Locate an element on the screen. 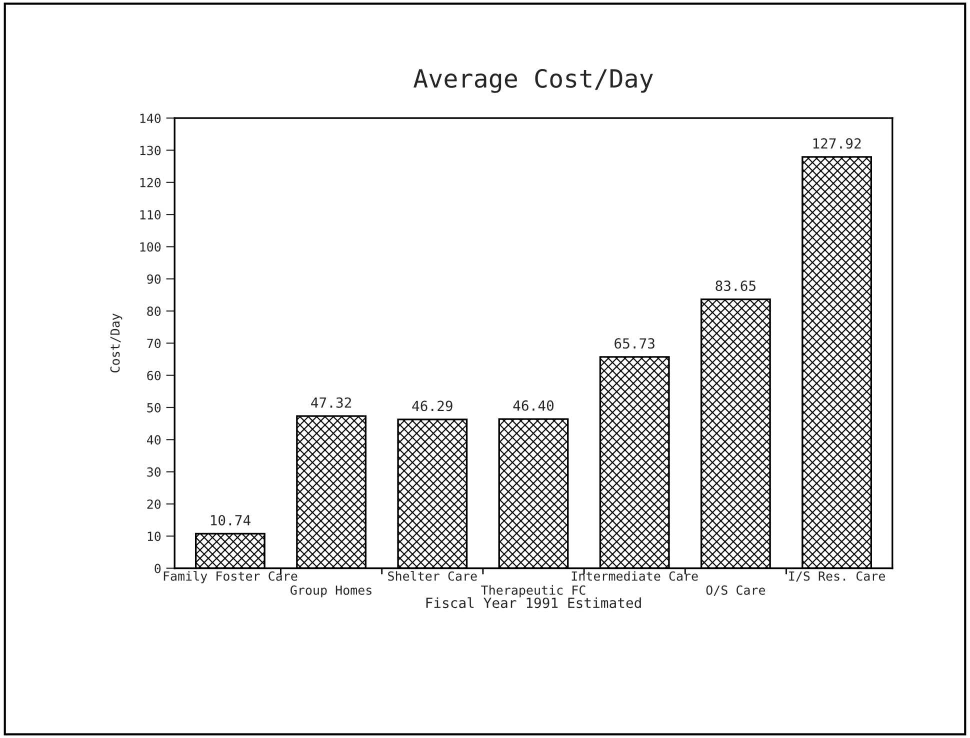 This screenshot has width=970, height=738. data-label: 83.65 is located at coordinates (736, 286).